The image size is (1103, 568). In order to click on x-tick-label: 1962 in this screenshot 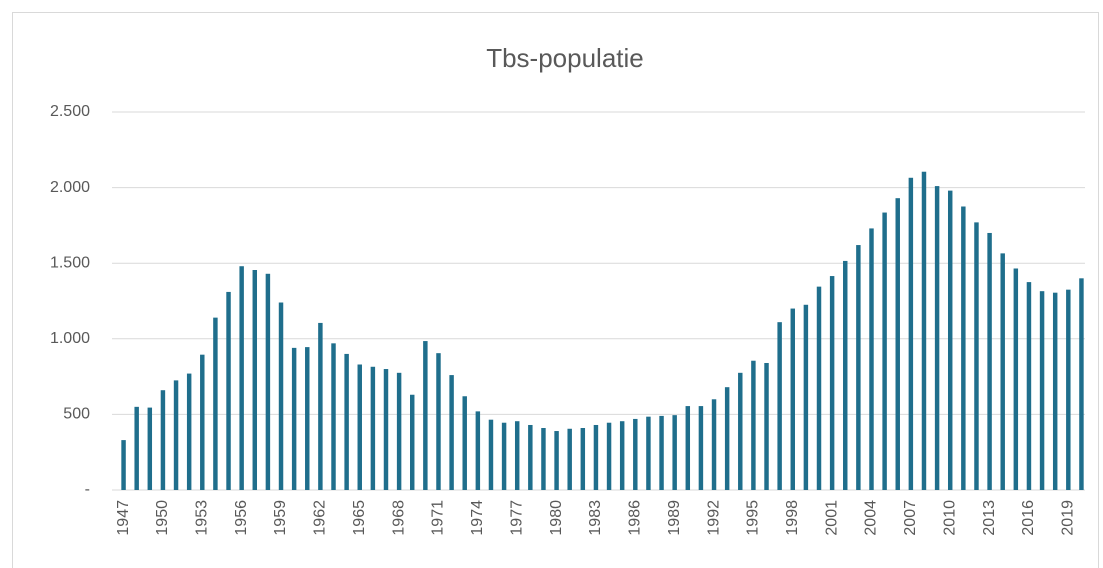, I will do `click(320, 518)`.